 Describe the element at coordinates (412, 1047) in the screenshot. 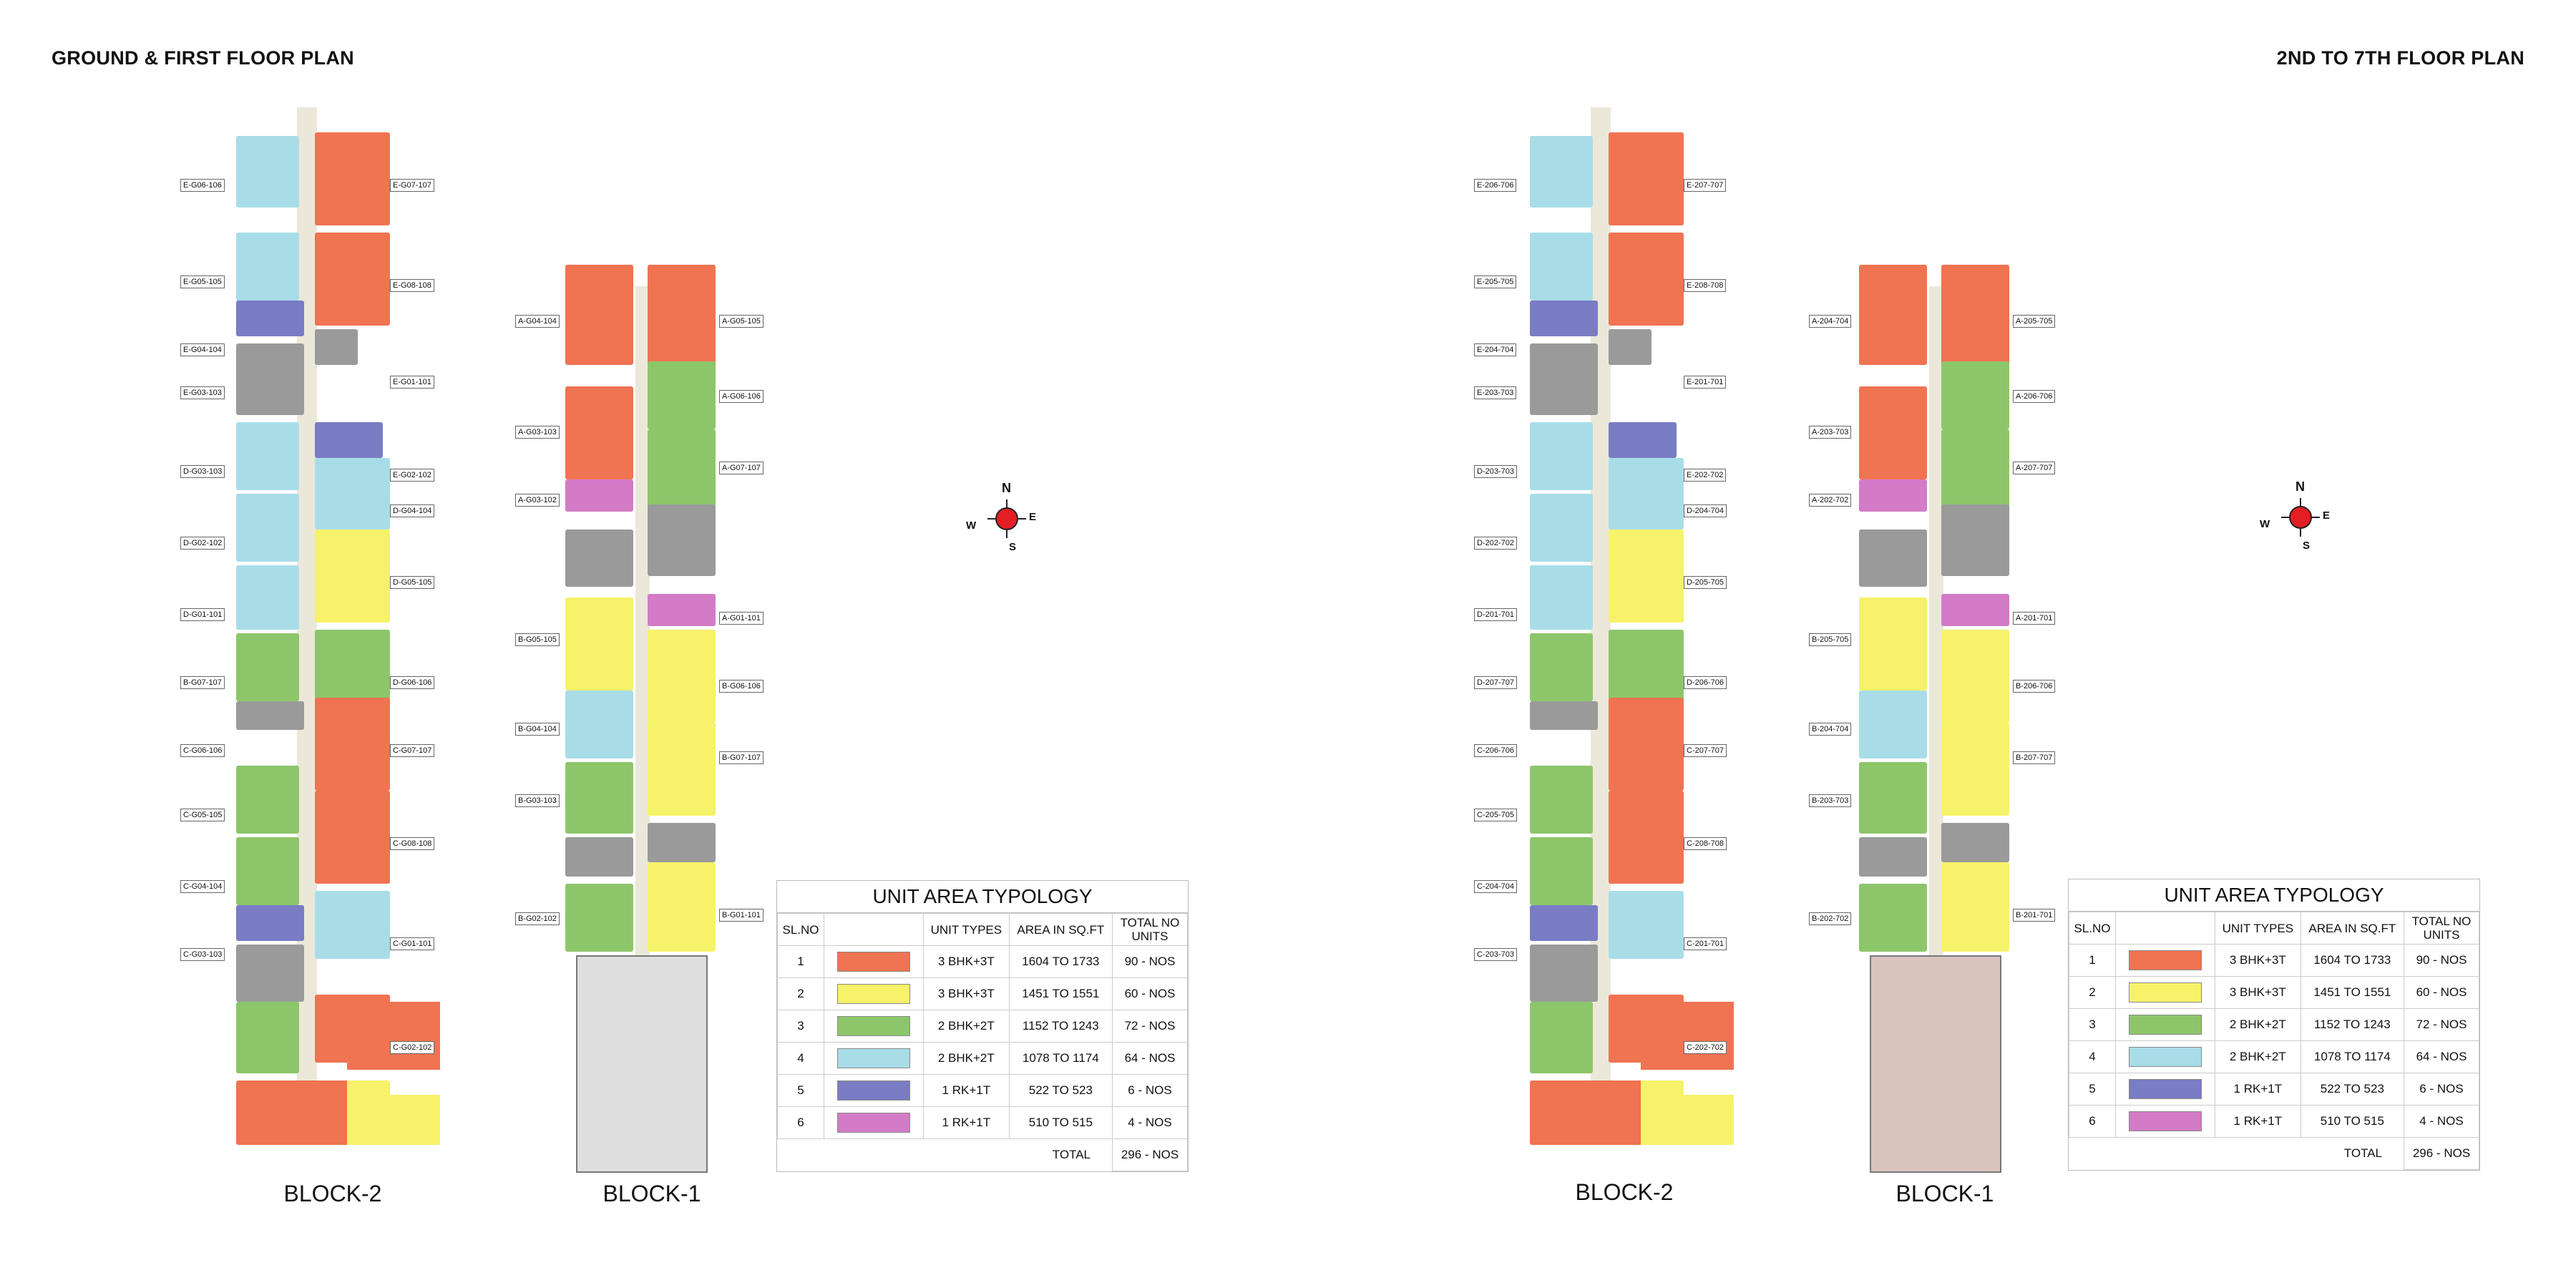

I see `unit-tag: C-G02-102` at that location.